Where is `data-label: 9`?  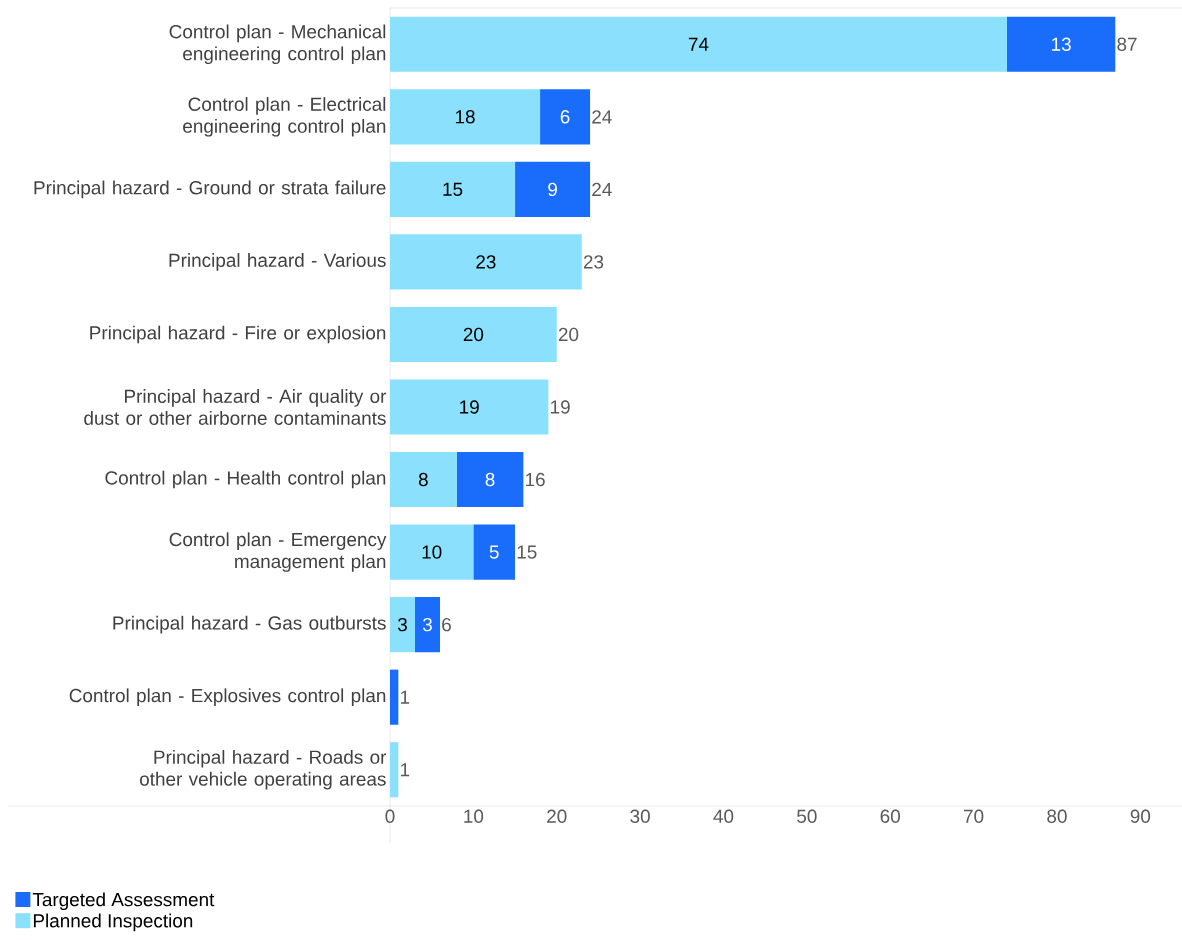
data-label: 9 is located at coordinates (552, 189).